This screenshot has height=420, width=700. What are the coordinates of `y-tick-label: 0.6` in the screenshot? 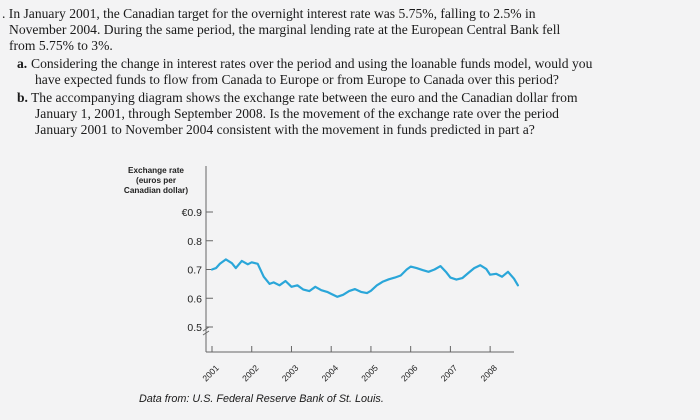 It's located at (194, 299).